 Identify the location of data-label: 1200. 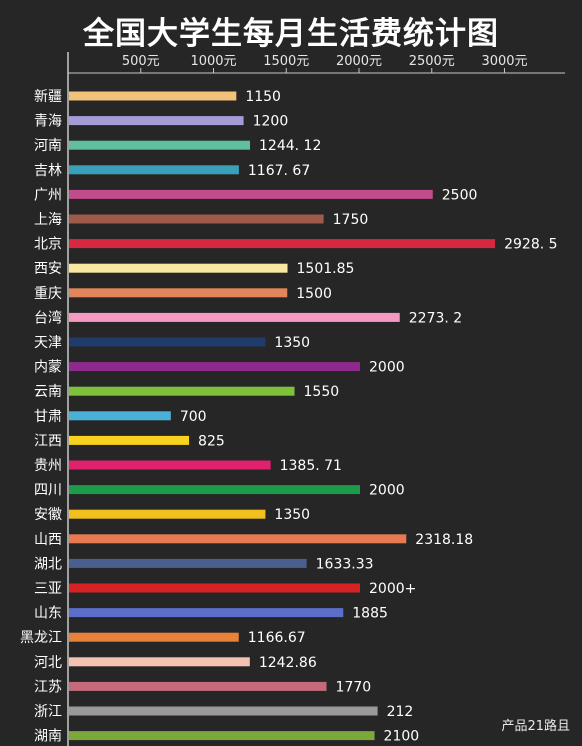
(271, 122).